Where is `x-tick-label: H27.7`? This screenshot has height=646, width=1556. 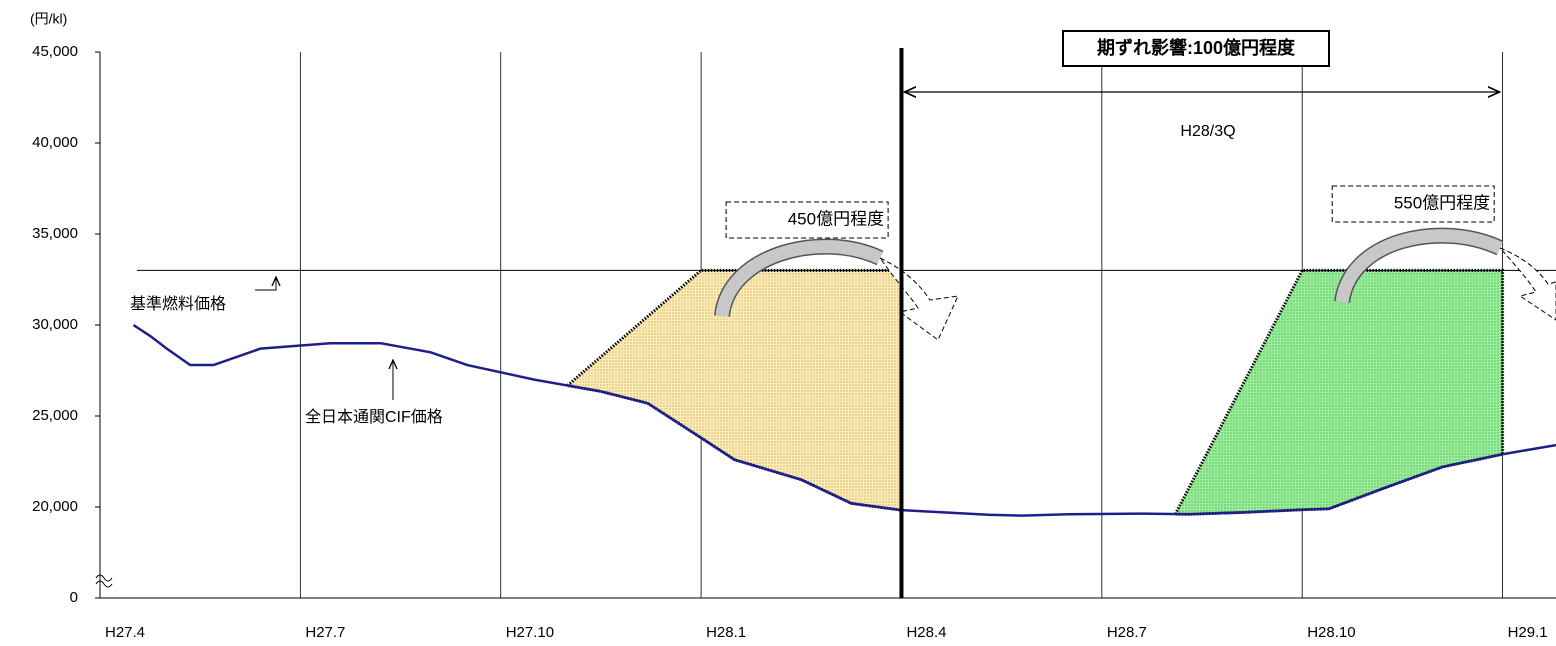 x-tick-label: H27.7 is located at coordinates (325, 632).